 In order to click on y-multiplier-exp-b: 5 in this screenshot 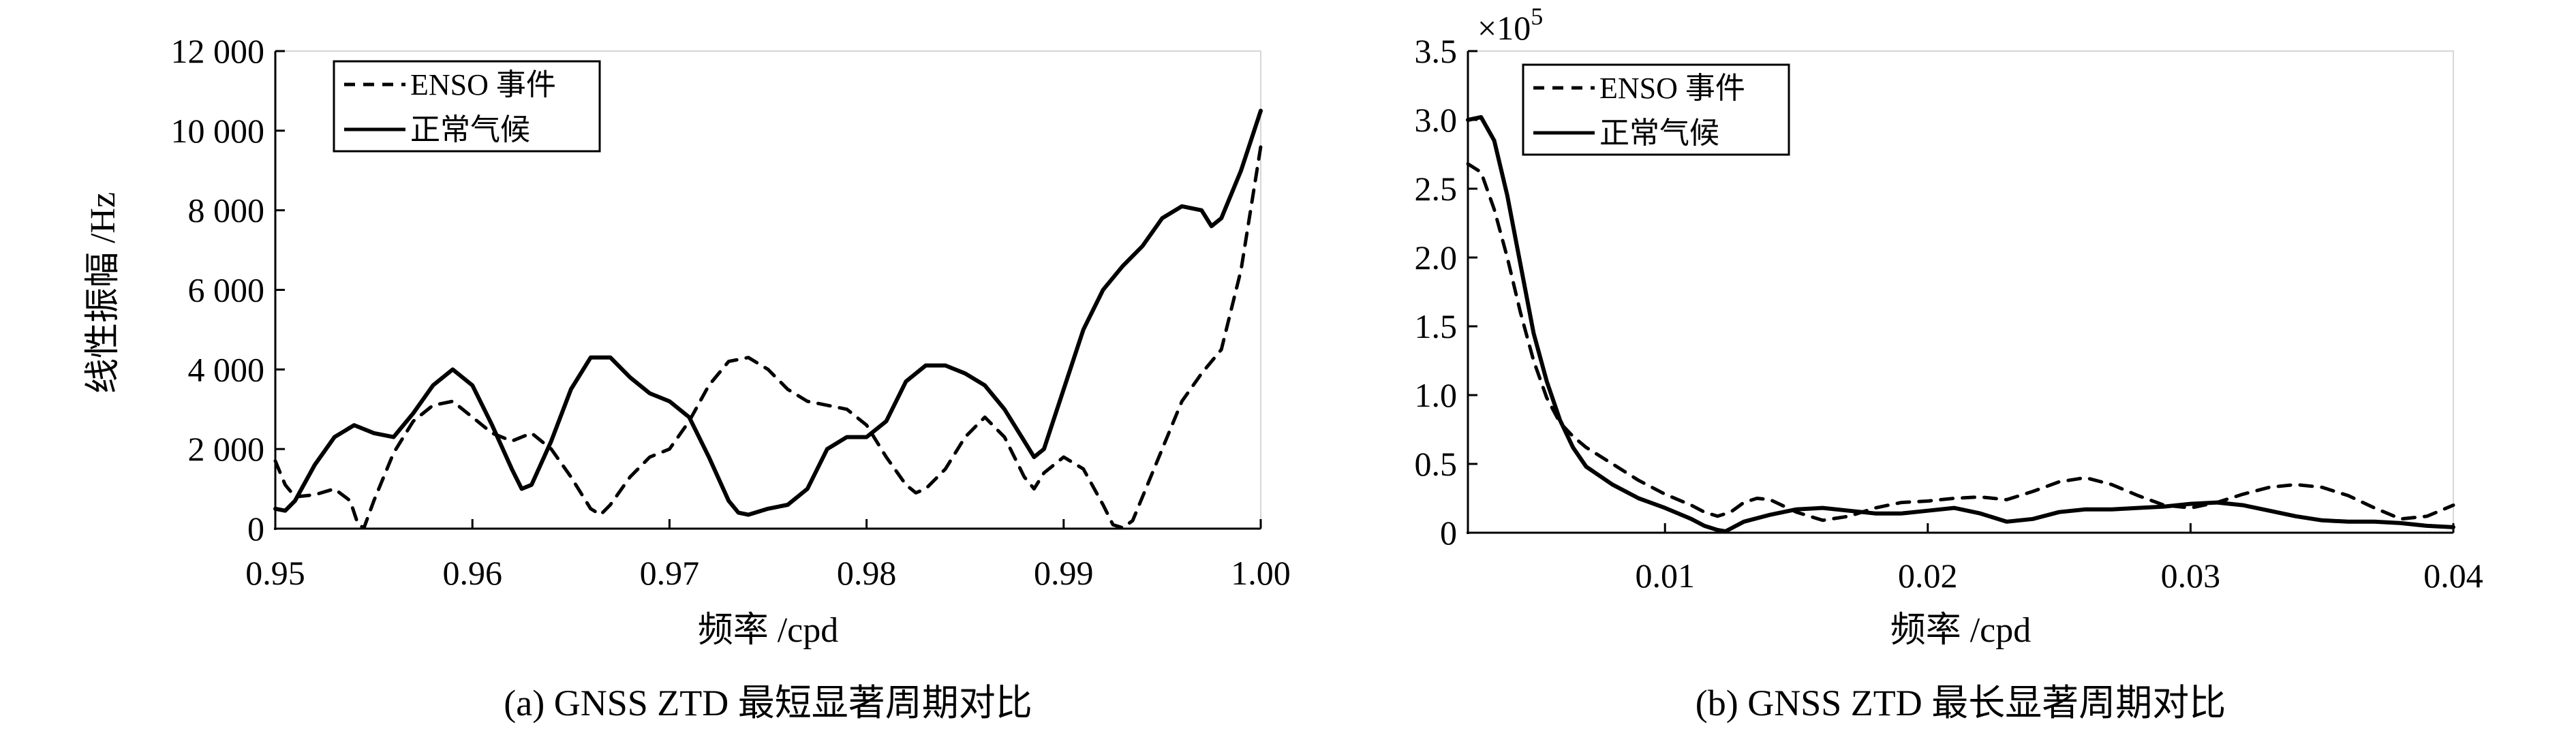, I will do `click(1537, 16)`.